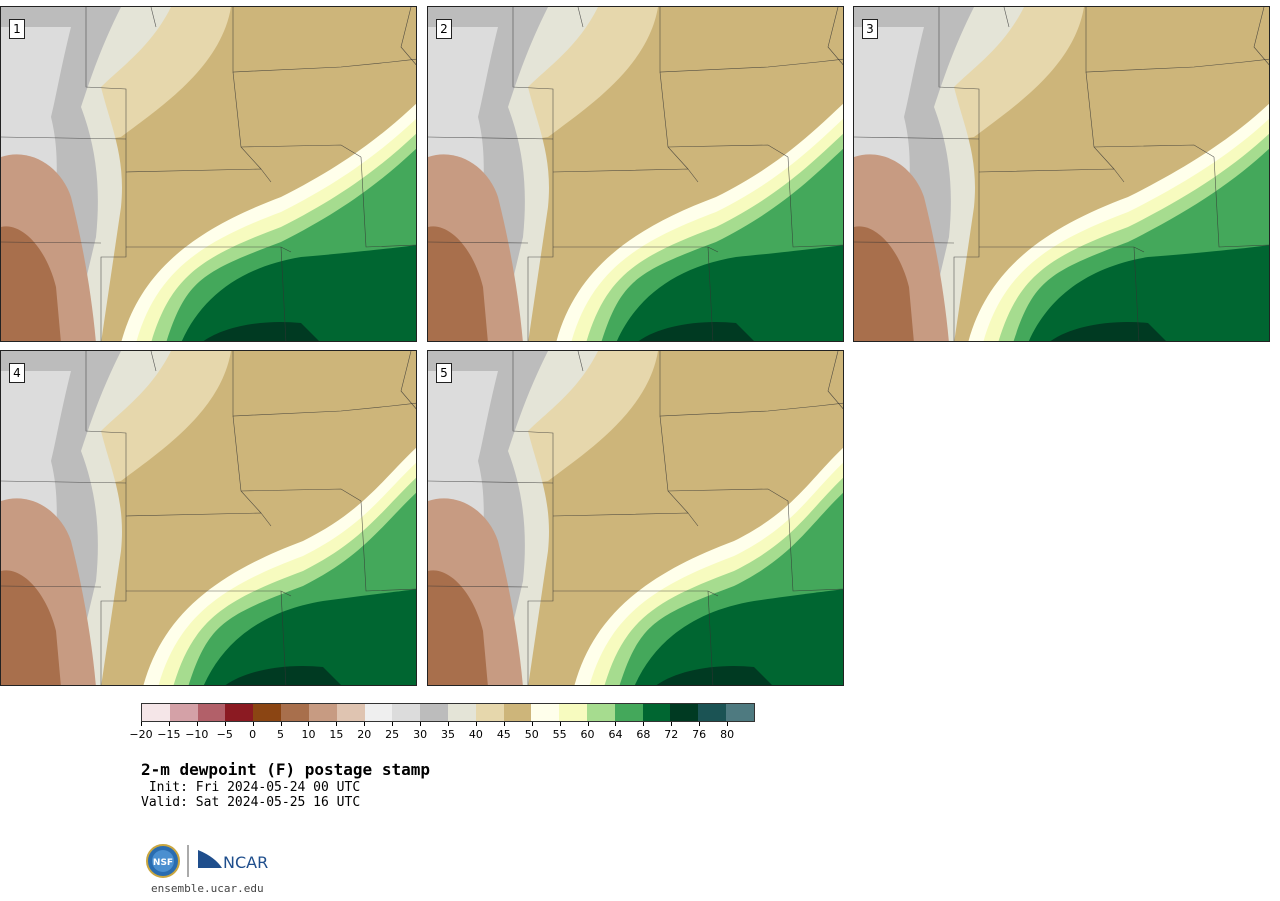 This screenshot has width=1280, height=901. I want to click on nsf-logo-text: NSF, so click(163, 863).